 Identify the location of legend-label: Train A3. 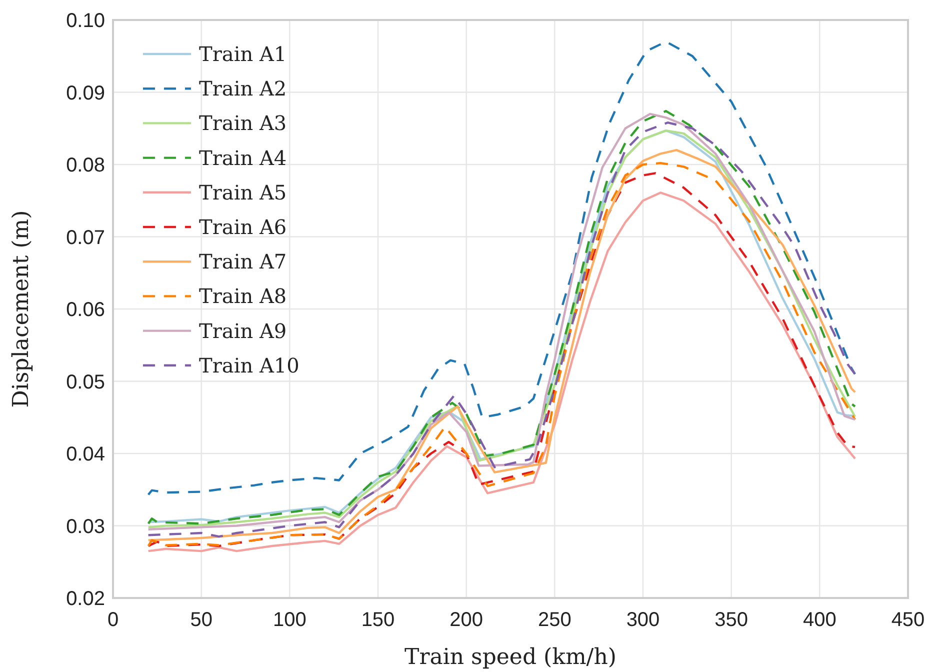
(243, 123).